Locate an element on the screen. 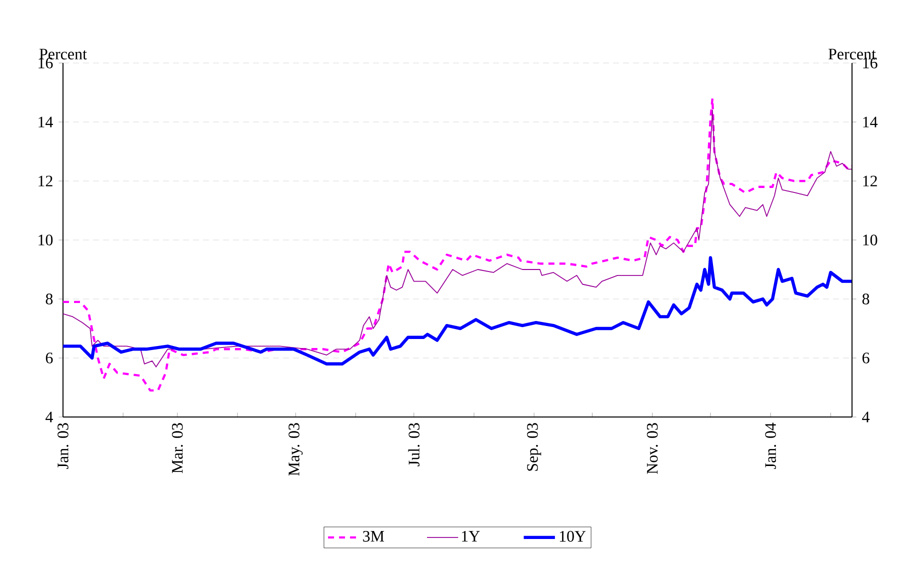 This screenshot has height=567, width=904. x-tick-label: Nov. 03 is located at coordinates (652, 448).